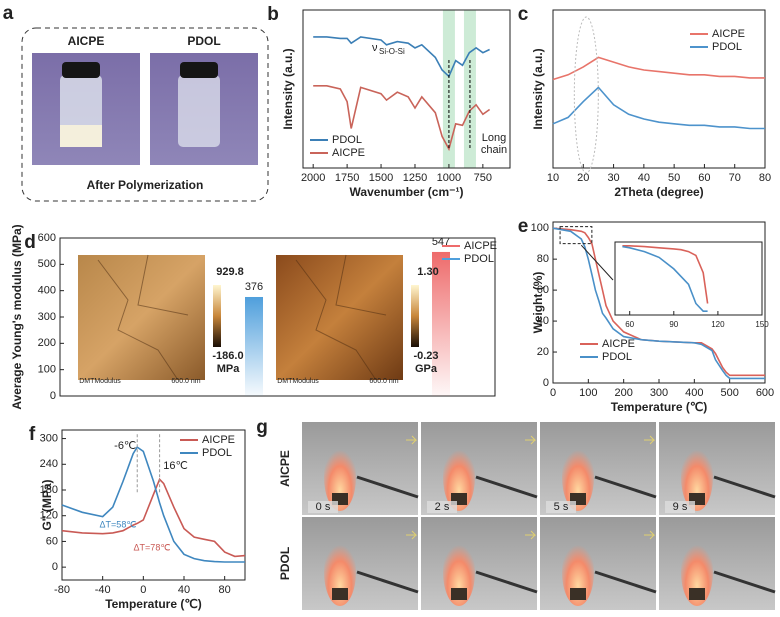  I want to click on x-tick-label: 750, so click(483, 178).